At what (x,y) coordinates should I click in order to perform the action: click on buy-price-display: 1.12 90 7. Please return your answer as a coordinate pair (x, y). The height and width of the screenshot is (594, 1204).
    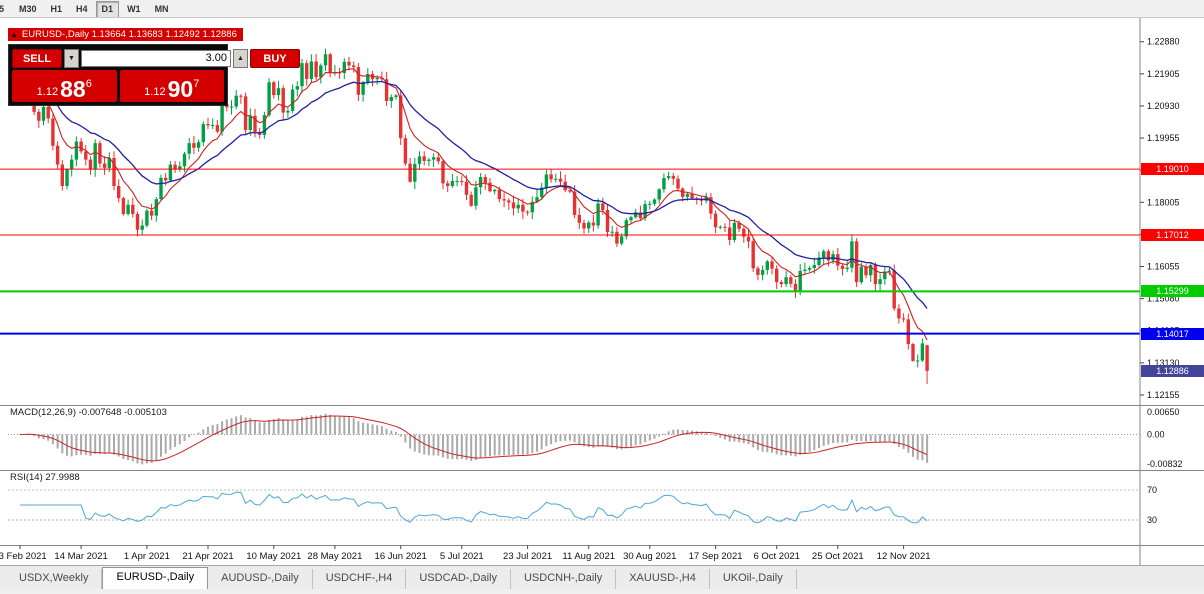
    Looking at the image, I should click on (171, 86).